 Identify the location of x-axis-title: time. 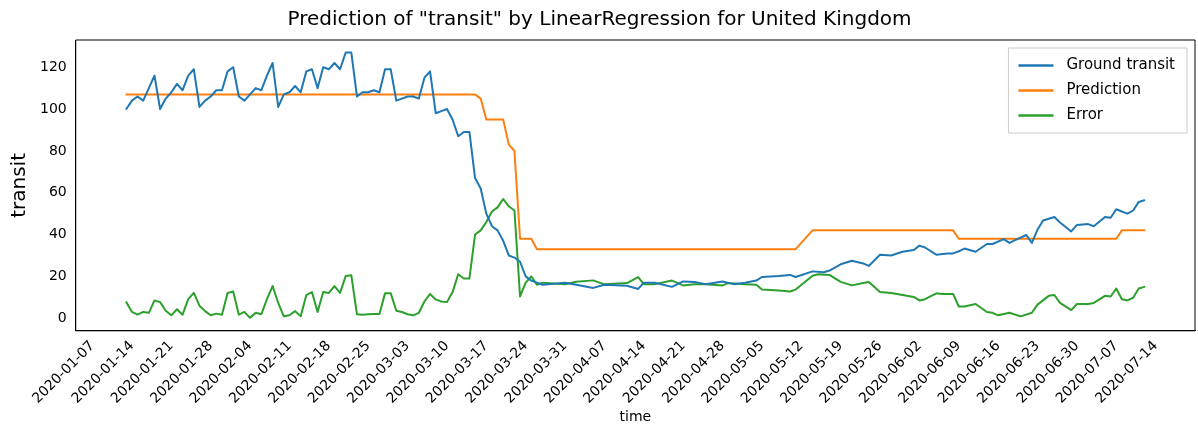
(635, 416).